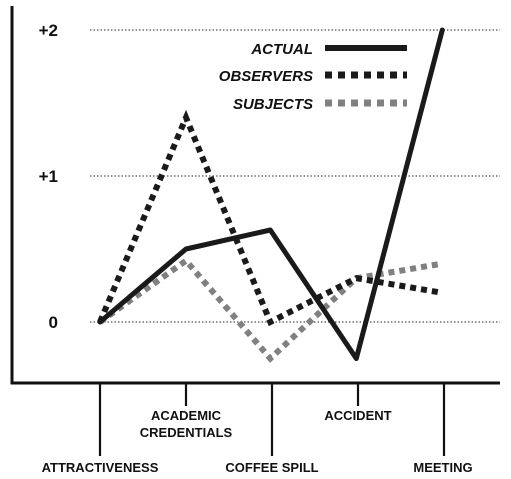  What do you see at coordinates (53, 322) in the screenshot?
I see `y-tick-label: 0` at bounding box center [53, 322].